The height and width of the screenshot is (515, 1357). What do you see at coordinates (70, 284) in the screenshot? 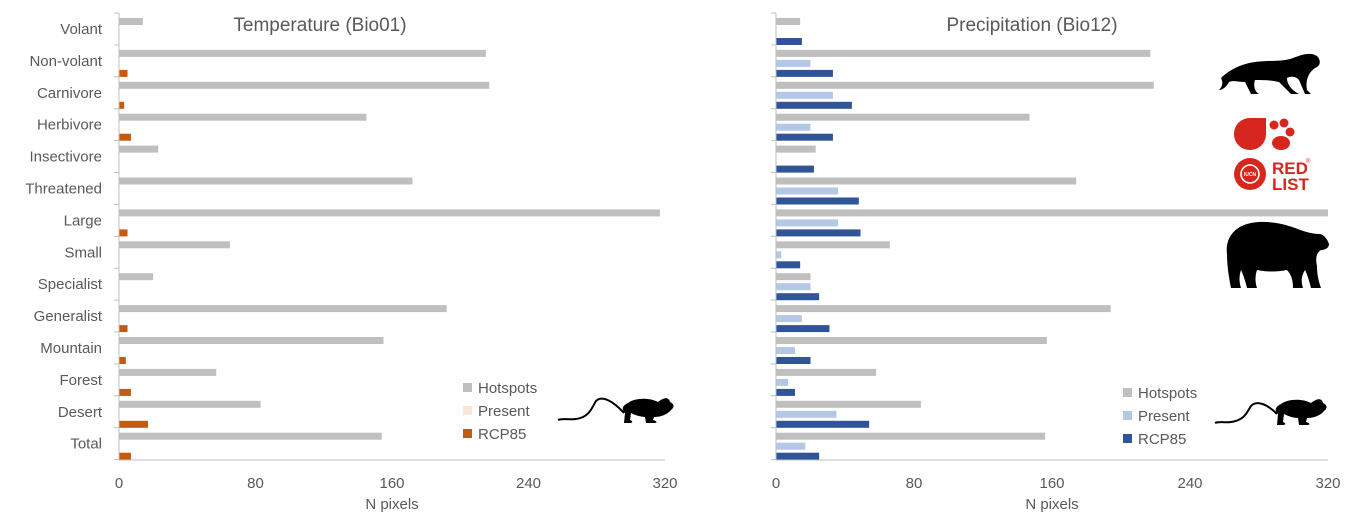
I see `category-label-specialist: Specialist` at bounding box center [70, 284].